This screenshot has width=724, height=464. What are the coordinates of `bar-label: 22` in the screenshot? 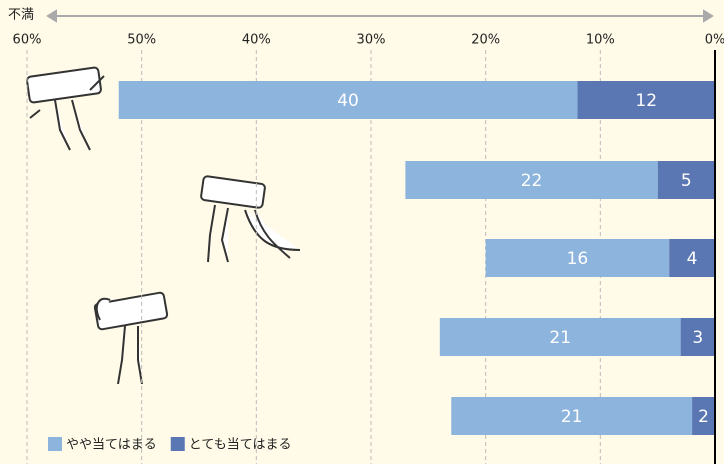 It's located at (532, 181).